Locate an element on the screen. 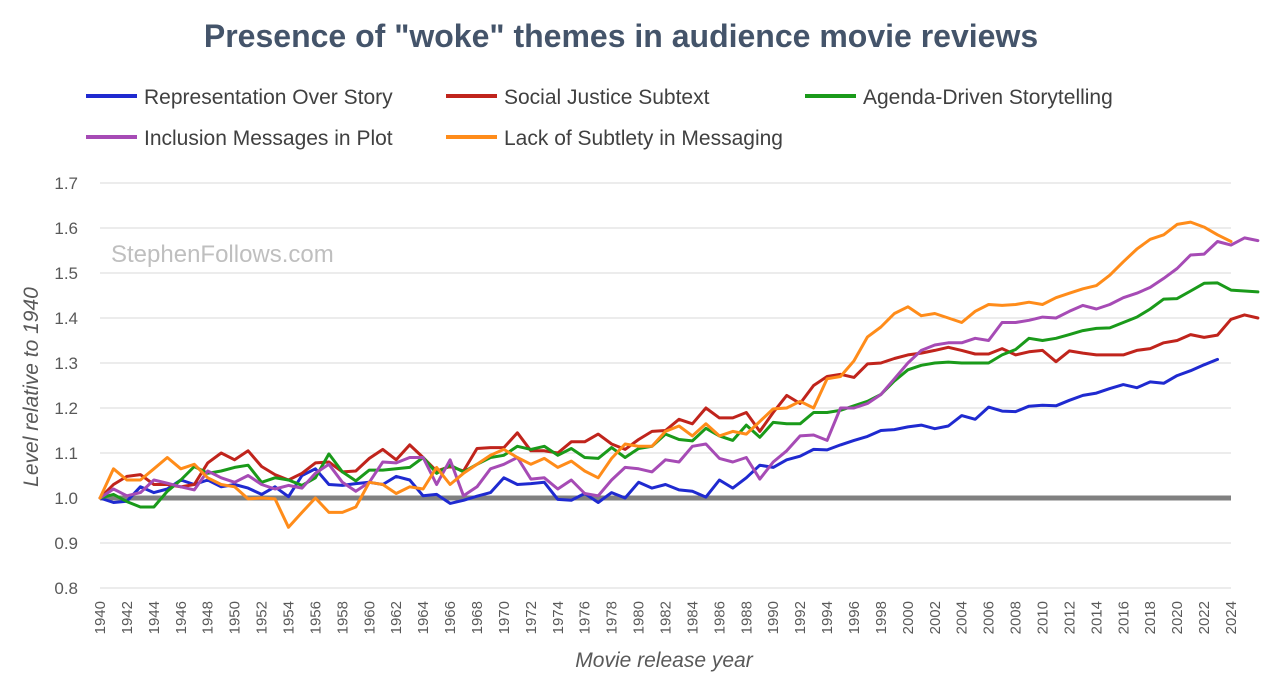 This screenshot has width=1263, height=688. x-tick-label: 1982 is located at coordinates (666, 617).